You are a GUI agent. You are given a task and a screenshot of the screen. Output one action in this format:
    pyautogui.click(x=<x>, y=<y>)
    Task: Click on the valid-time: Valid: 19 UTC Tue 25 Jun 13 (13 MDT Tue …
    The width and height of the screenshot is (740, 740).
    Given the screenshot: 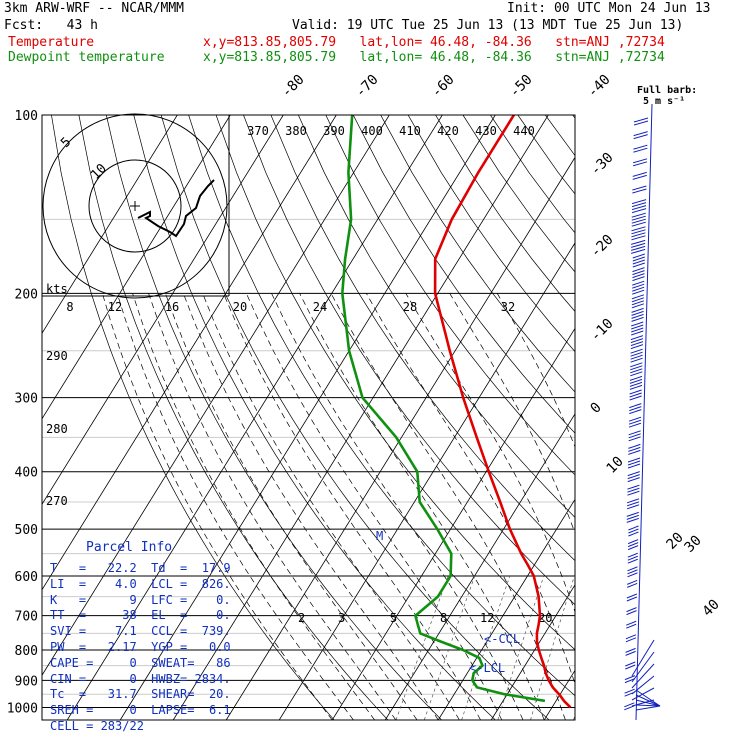 What is the action you would take?
    pyautogui.click(x=488, y=25)
    